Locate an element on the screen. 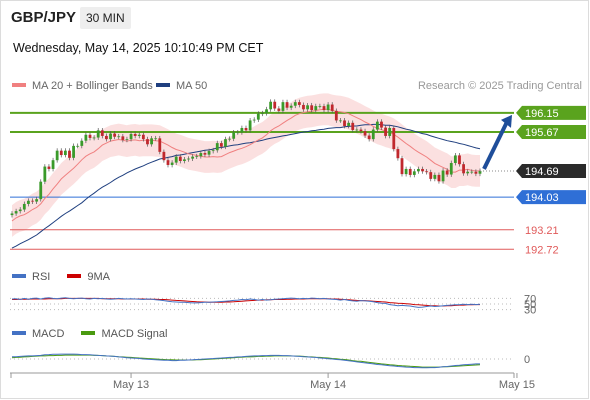 The image size is (590, 400). macd-legend: MACD MACD Signal is located at coordinates (89, 334).